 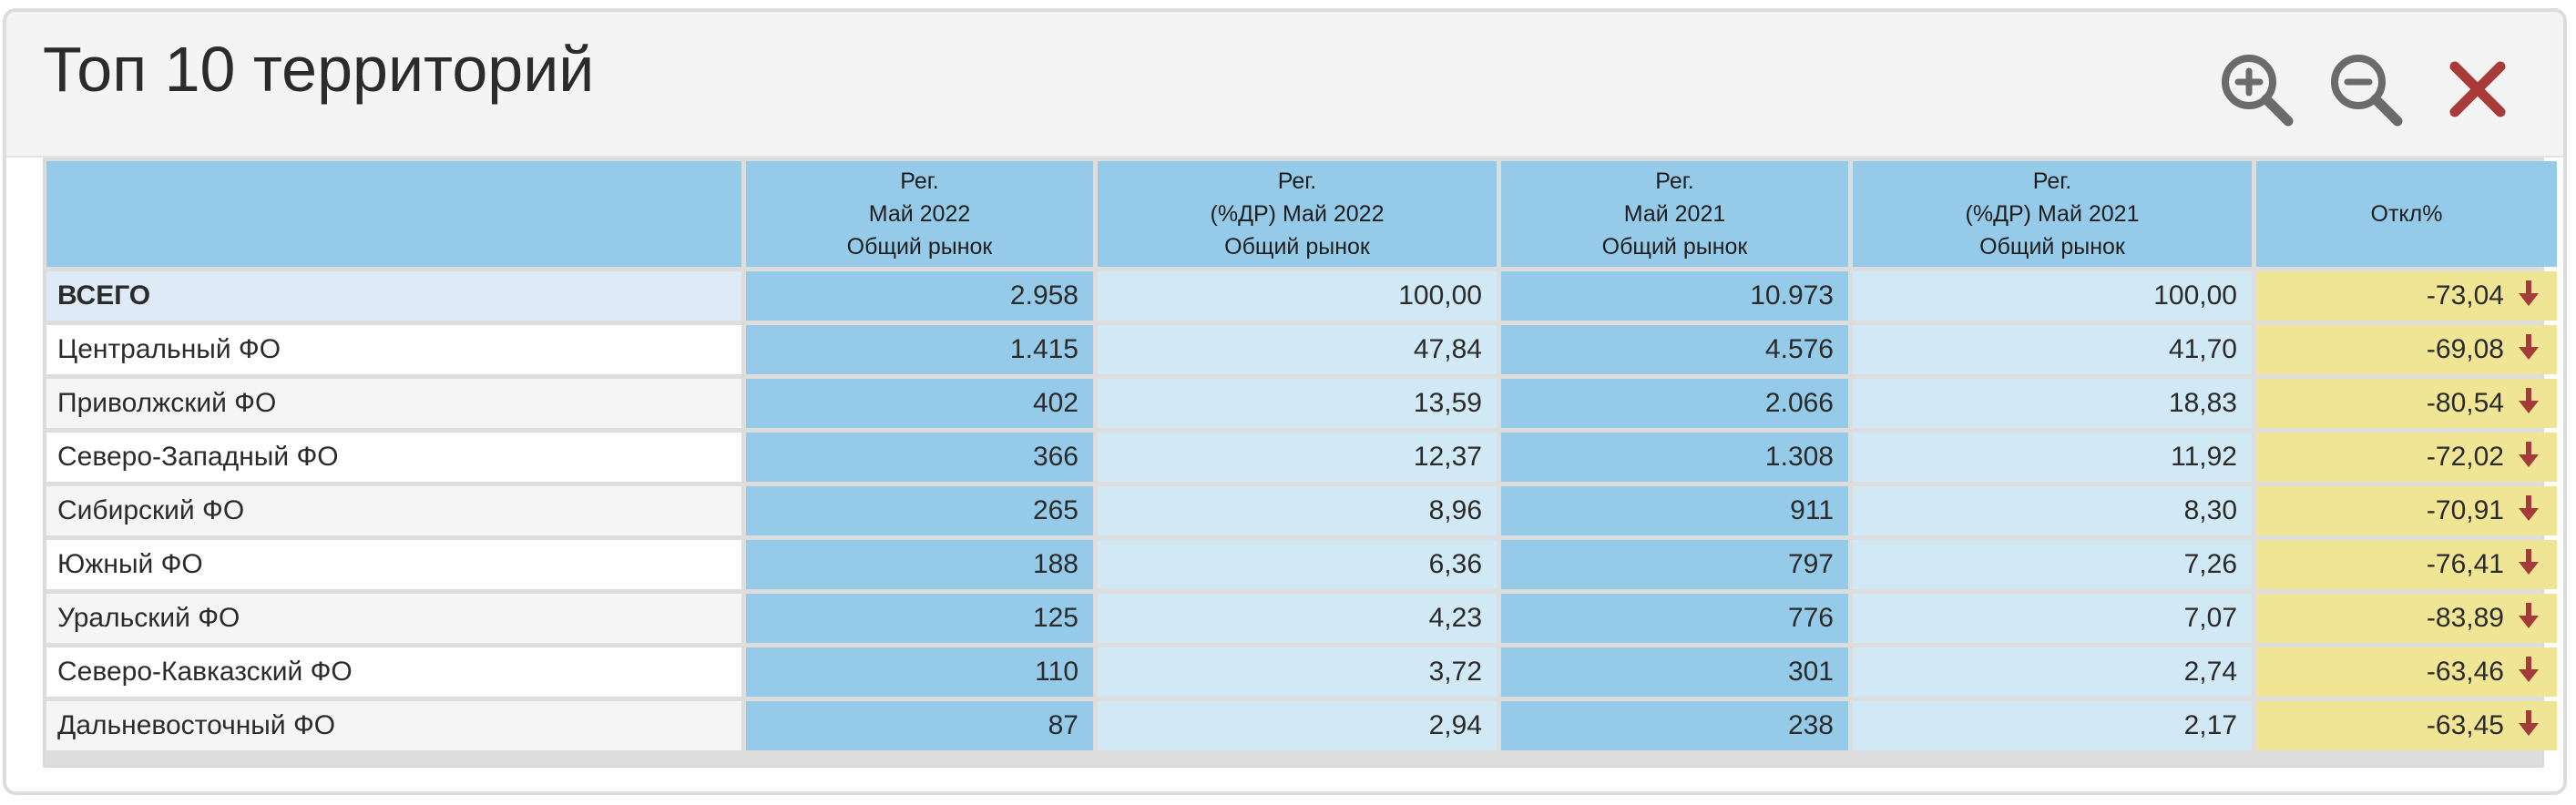 What do you see at coordinates (2478, 89) in the screenshot?
I see `close-button` at bounding box center [2478, 89].